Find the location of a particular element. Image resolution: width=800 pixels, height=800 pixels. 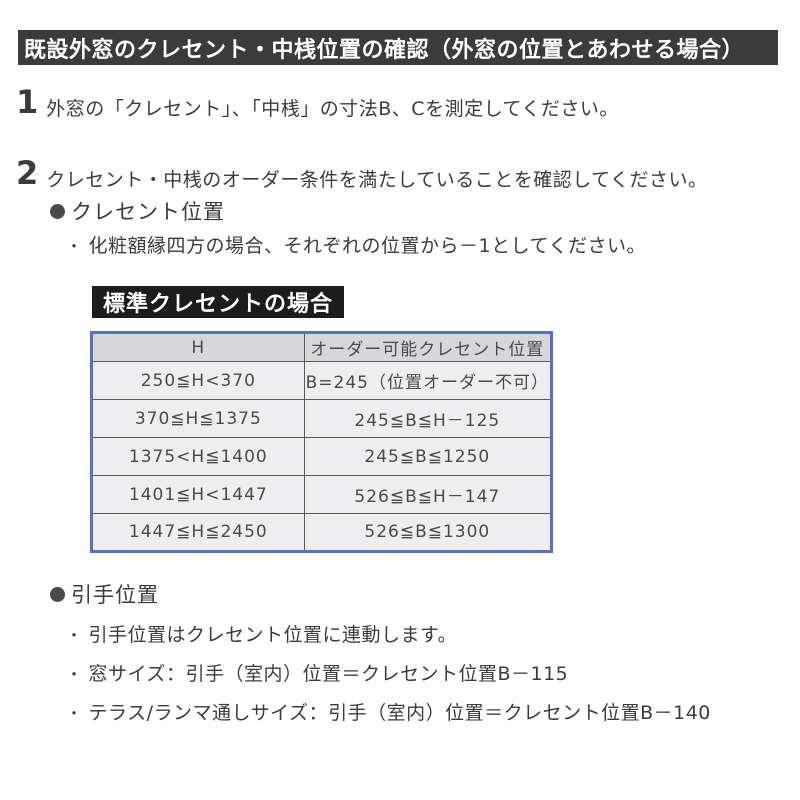

handle-position-note: ・ テラス/ランマ通しサイズ：引手（室内）位置＝クレセント位置B－140 is located at coordinates (388, 711).